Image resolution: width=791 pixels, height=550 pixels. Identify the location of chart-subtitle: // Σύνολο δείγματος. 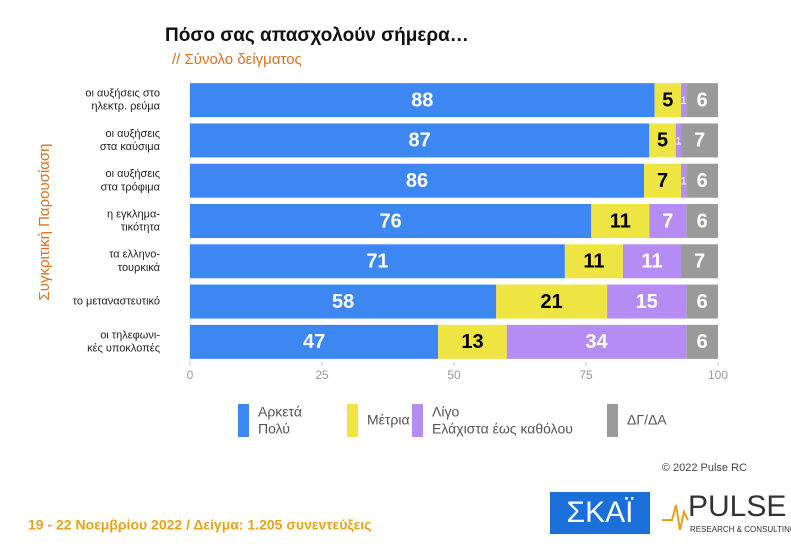
(237, 59).